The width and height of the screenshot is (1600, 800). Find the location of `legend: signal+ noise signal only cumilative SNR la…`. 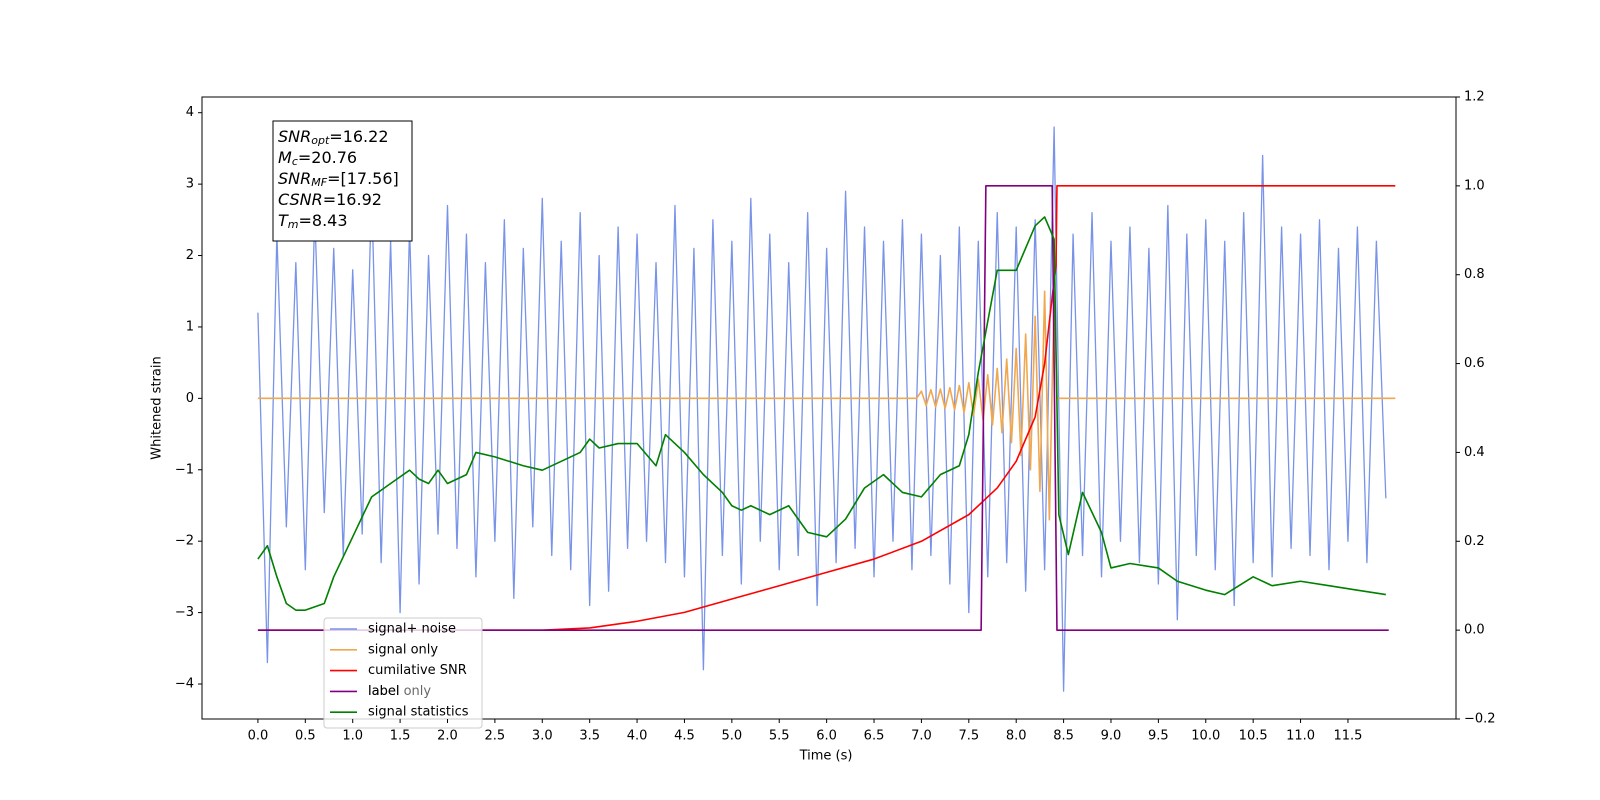

legend: signal+ noise signal only cumilative SNR la… is located at coordinates (403, 673).